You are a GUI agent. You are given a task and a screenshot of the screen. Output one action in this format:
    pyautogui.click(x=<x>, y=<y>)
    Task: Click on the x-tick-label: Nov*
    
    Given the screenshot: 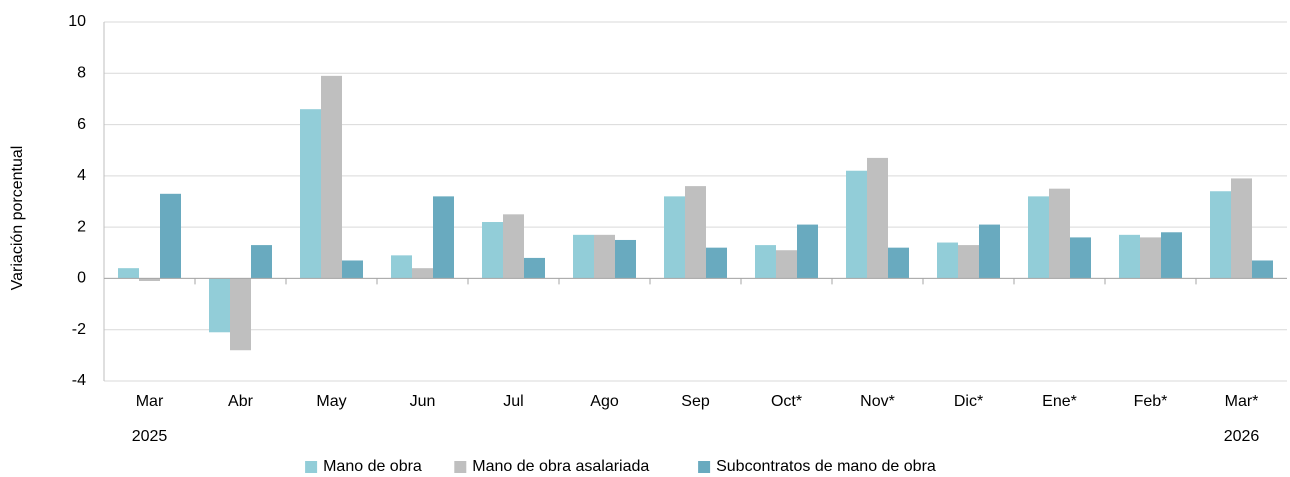 What is the action you would take?
    pyautogui.click(x=877, y=401)
    